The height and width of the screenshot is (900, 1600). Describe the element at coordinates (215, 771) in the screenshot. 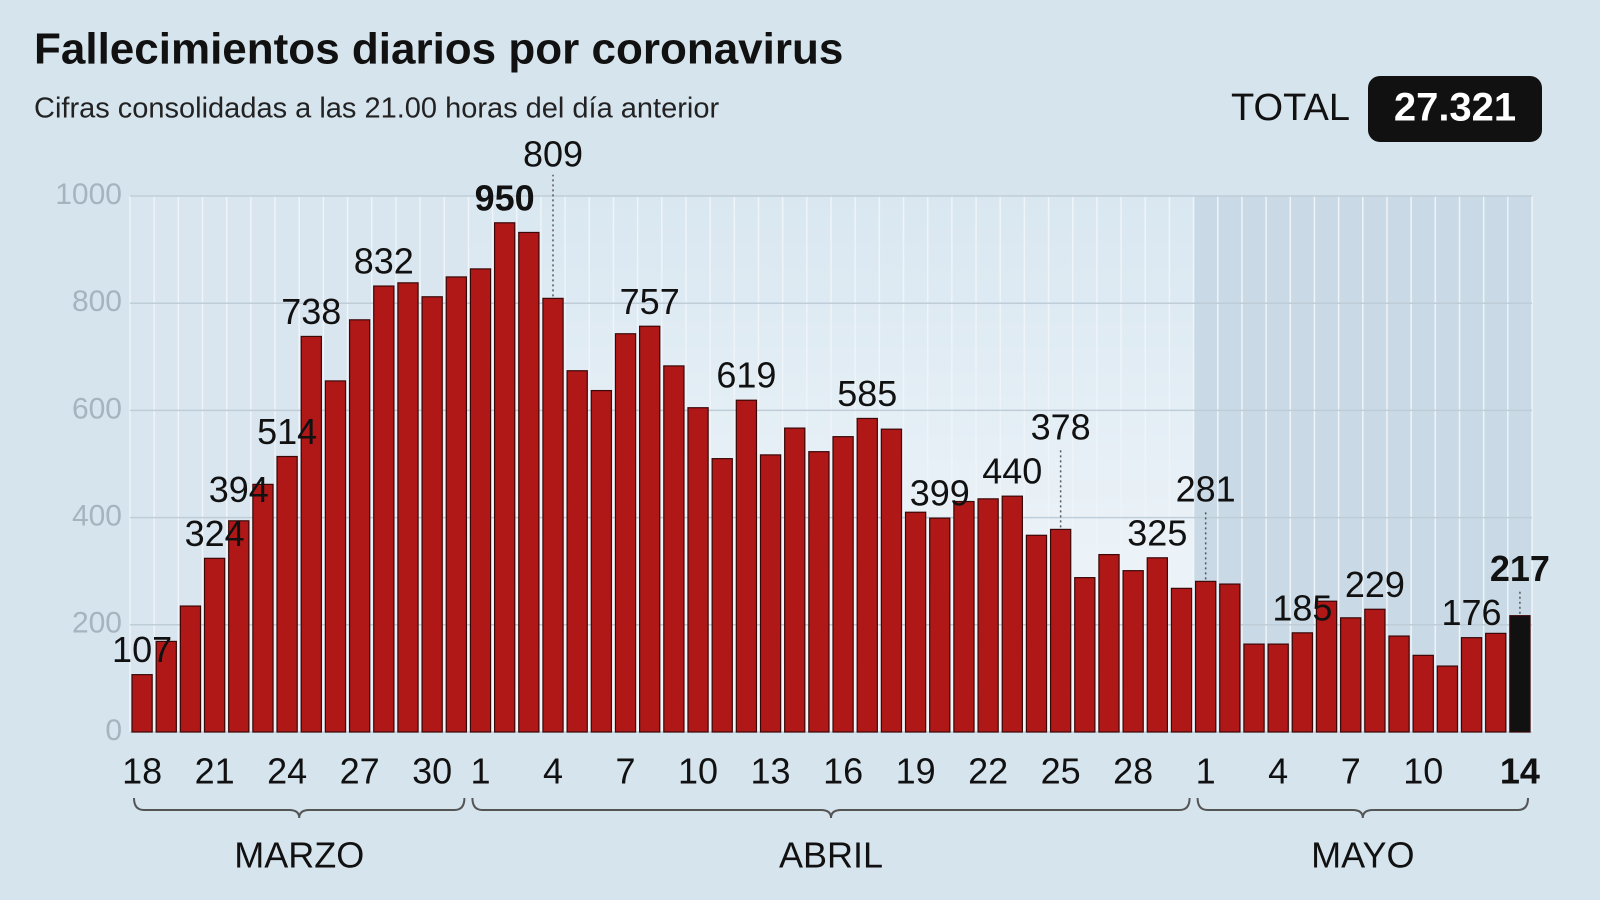

I see `x-tick-label: 21` at that location.